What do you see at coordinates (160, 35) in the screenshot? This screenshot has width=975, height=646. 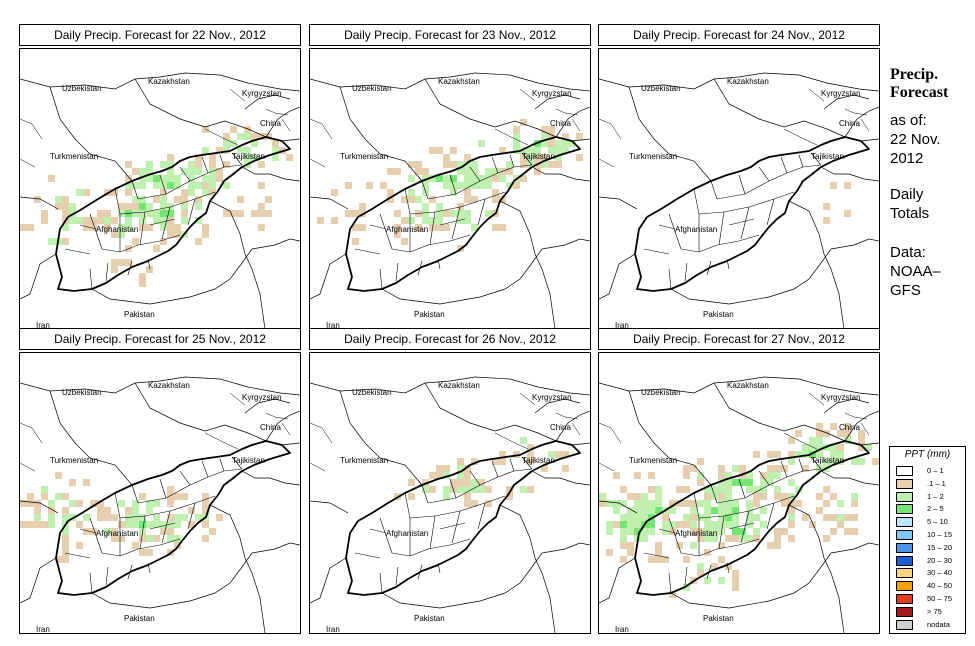 I see `panel-title: Daily Precip. Forecast for 22 Nov., 2012` at bounding box center [160, 35].